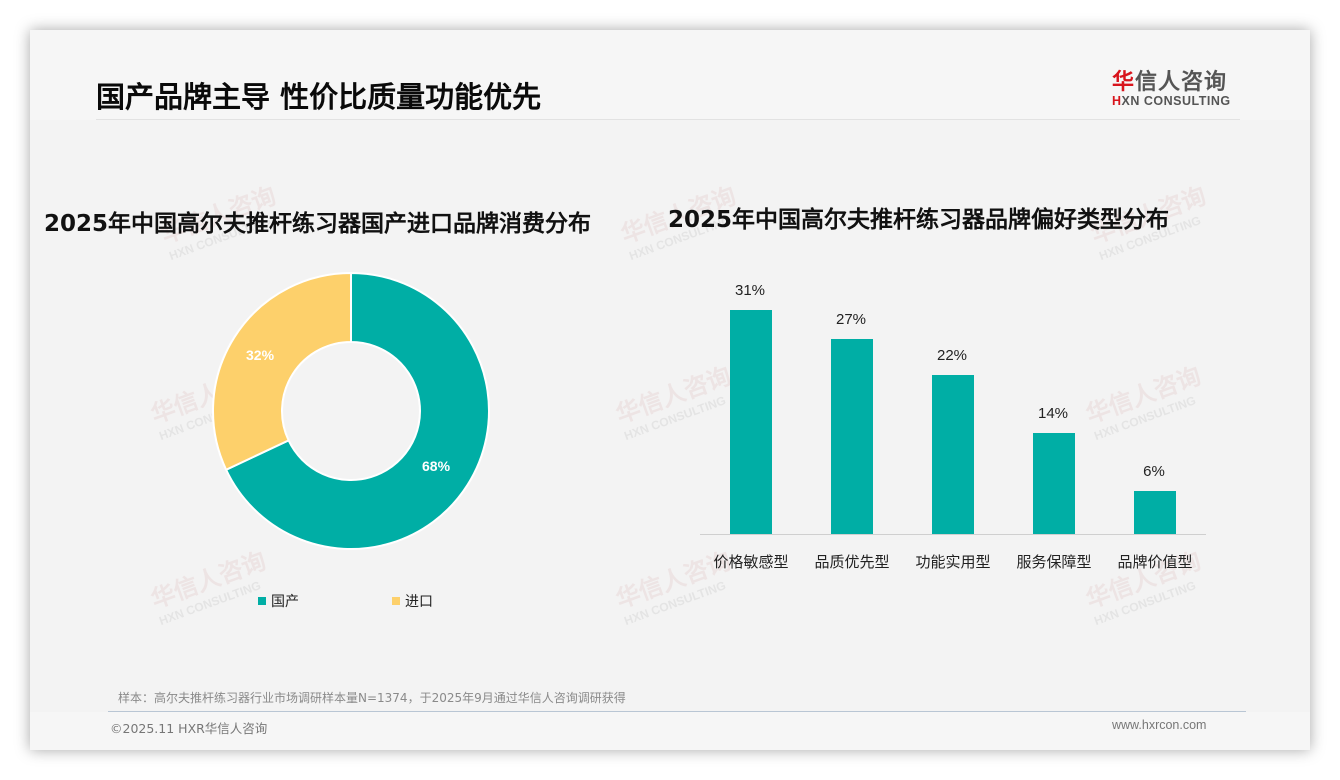  I want to click on logo-english-rest: XN CONSULTING, so click(1176, 101).